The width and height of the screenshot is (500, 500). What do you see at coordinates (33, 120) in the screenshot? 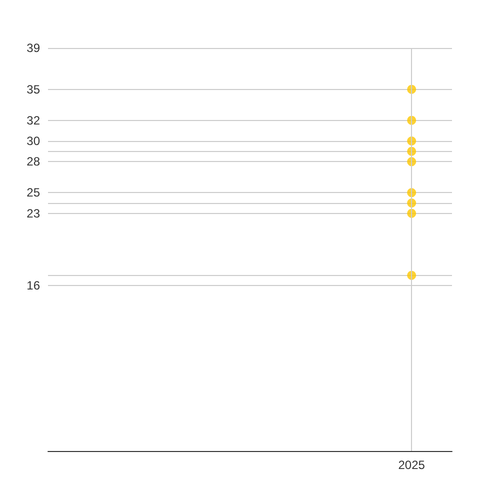
I see `y-tick-label: 32` at bounding box center [33, 120].